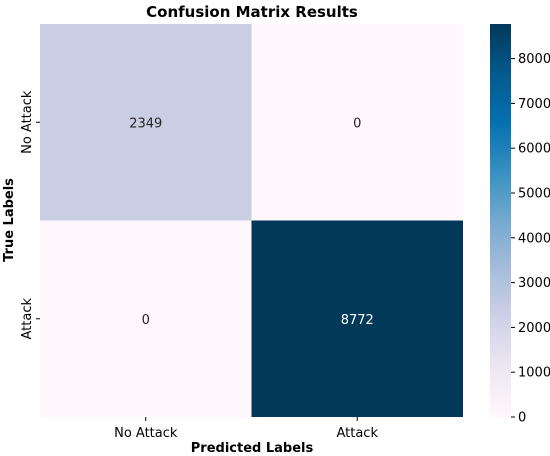 This screenshot has width=550, height=456. Describe the element at coordinates (534, 59) in the screenshot. I see `colorbar-tick-label-8: 8000` at that location.